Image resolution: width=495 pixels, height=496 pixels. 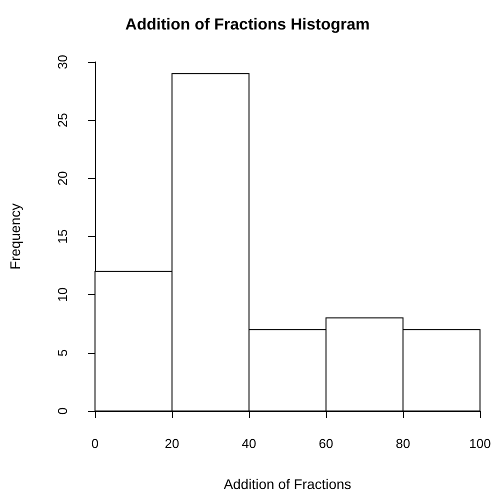 What do you see at coordinates (62, 411) in the screenshot?
I see `y-tick-label: 0` at bounding box center [62, 411].